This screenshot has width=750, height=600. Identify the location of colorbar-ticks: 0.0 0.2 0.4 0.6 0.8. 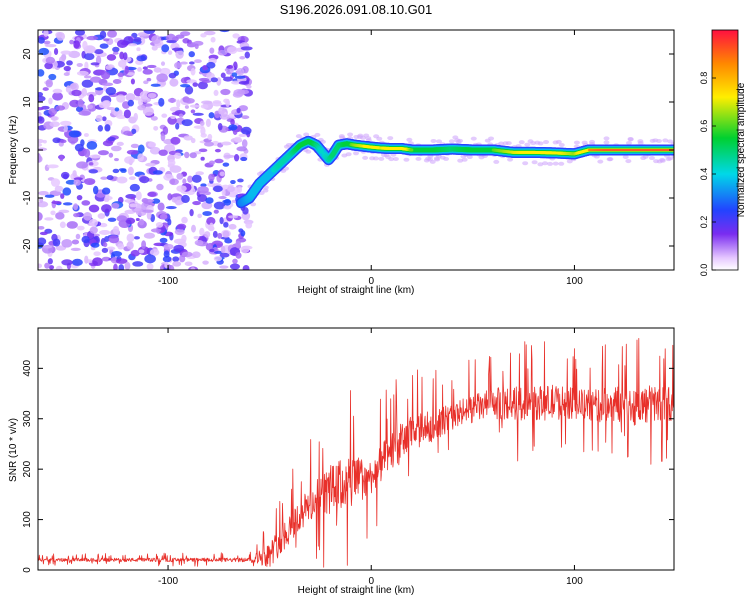
(707, 174).